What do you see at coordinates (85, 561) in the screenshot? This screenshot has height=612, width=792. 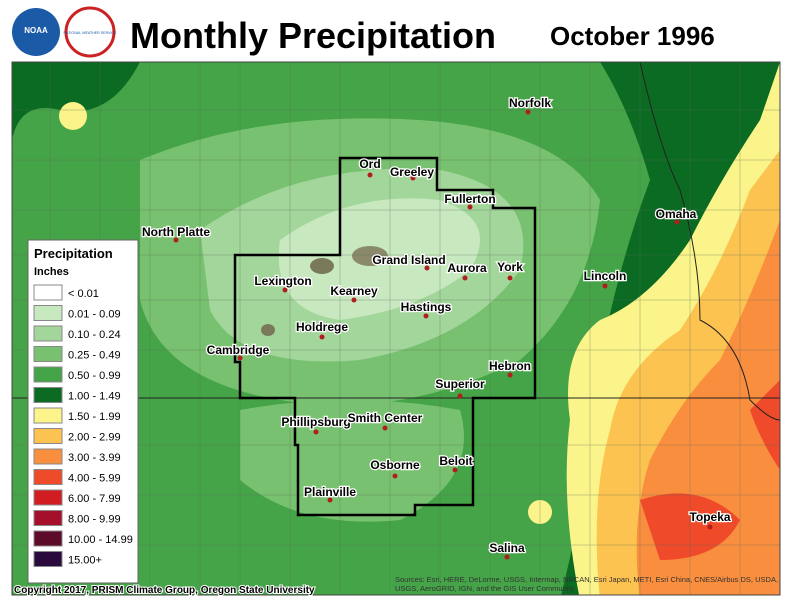 I see `legend-label: 15.00+` at bounding box center [85, 561].